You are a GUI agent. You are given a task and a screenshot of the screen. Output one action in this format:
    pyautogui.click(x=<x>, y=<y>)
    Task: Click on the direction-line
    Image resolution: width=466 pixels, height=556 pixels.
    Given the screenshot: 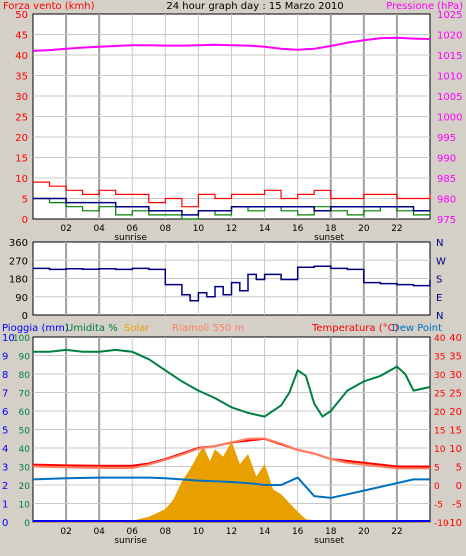 What is the action you would take?
    pyautogui.click(x=232, y=283)
    